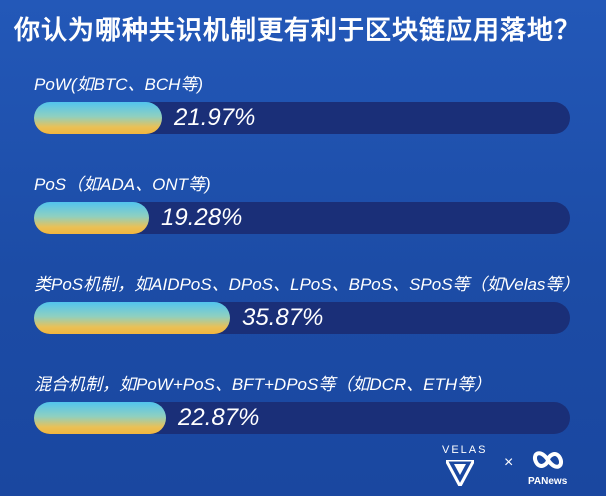  Describe the element at coordinates (517, 465) in the screenshot. I see `logo-area: VELAS × PANews` at that location.